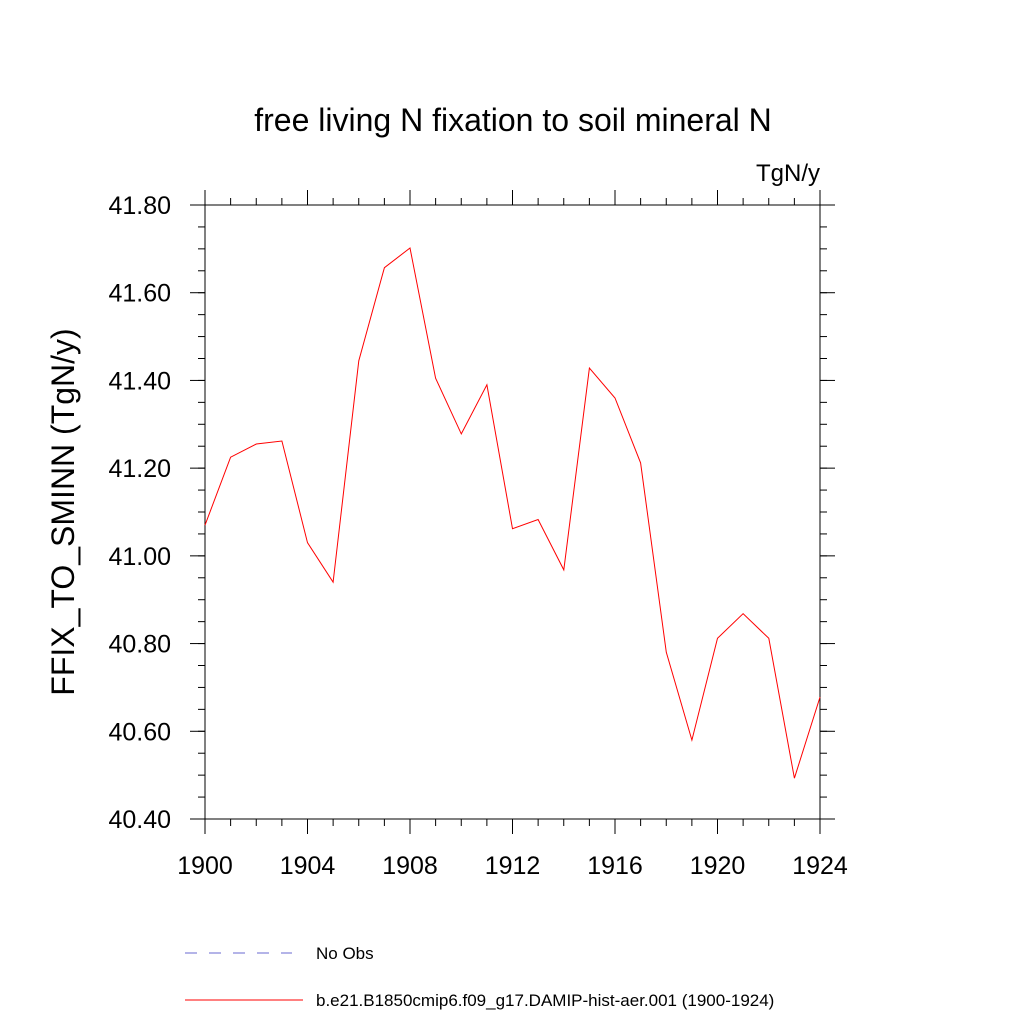 The image size is (1024, 1024). Describe the element at coordinates (139, 820) in the screenshot. I see `y-tick-label: 40.40` at that location.